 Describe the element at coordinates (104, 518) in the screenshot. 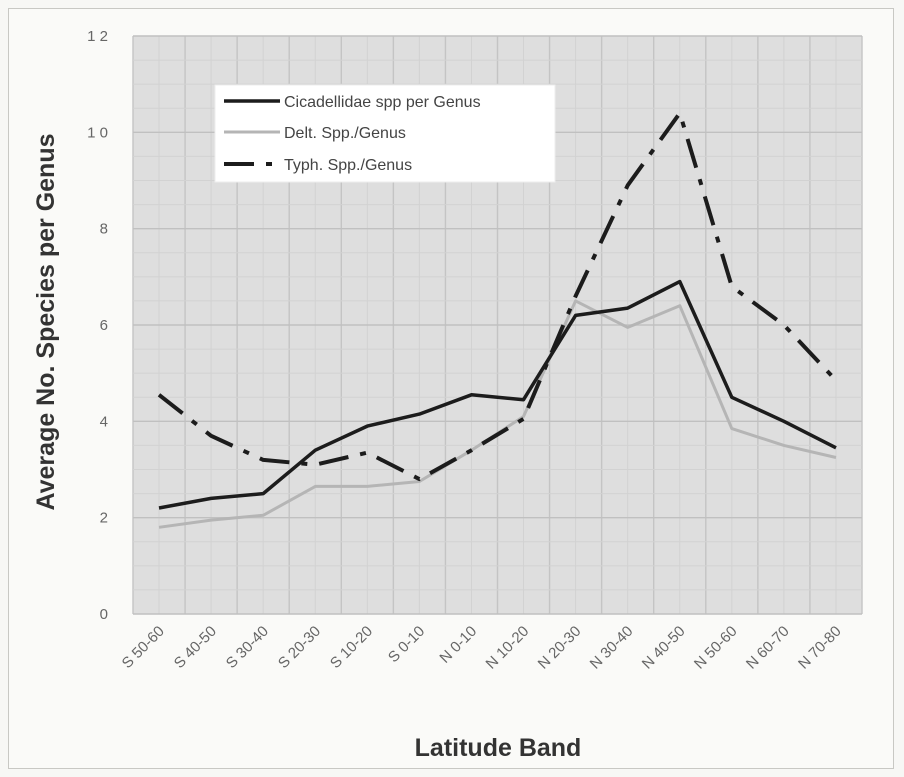

I see `y-tick-label: 2` at that location.